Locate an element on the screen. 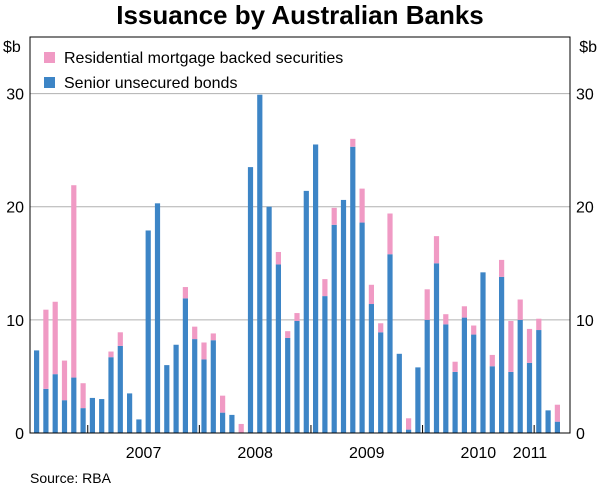 This screenshot has width=600, height=492. chart-title: Issuance by Australian Banks is located at coordinates (300, 15).